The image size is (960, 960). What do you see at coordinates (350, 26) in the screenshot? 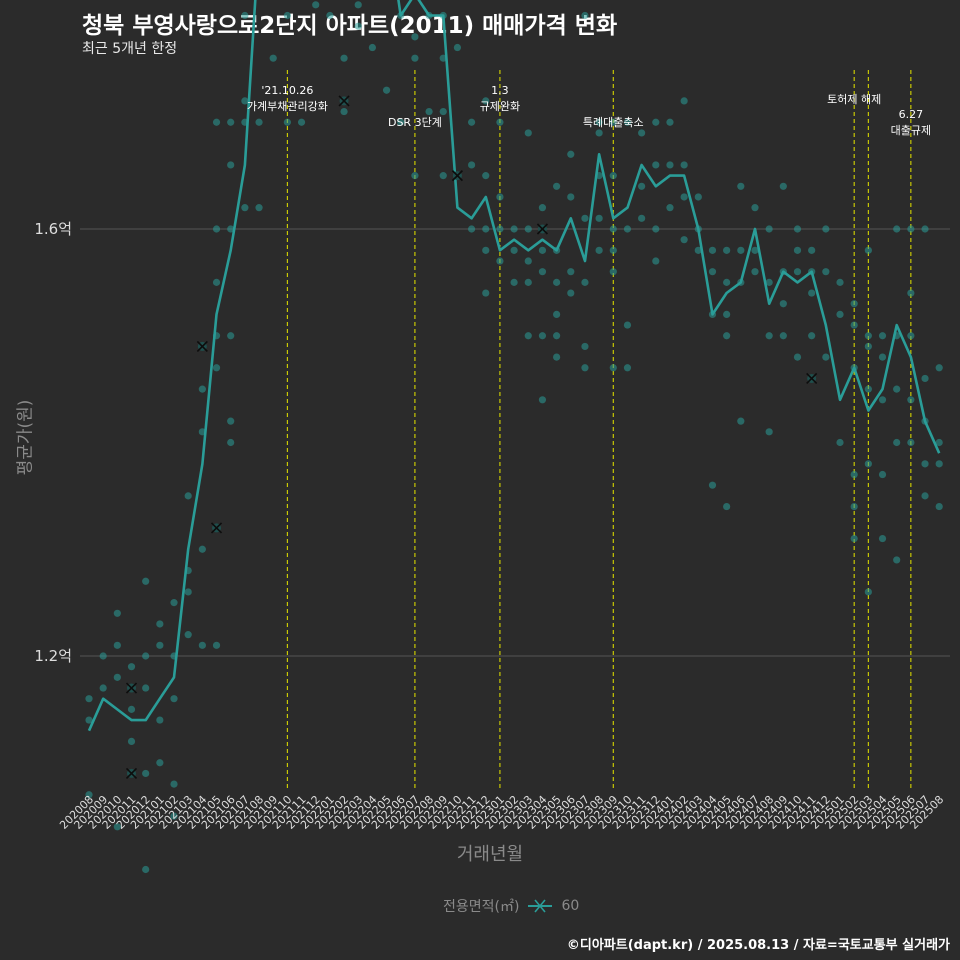
I see `chart-title: 청북 부영사랑으로2단지 아파트(2011) 매매가격 변화` at bounding box center [350, 26].